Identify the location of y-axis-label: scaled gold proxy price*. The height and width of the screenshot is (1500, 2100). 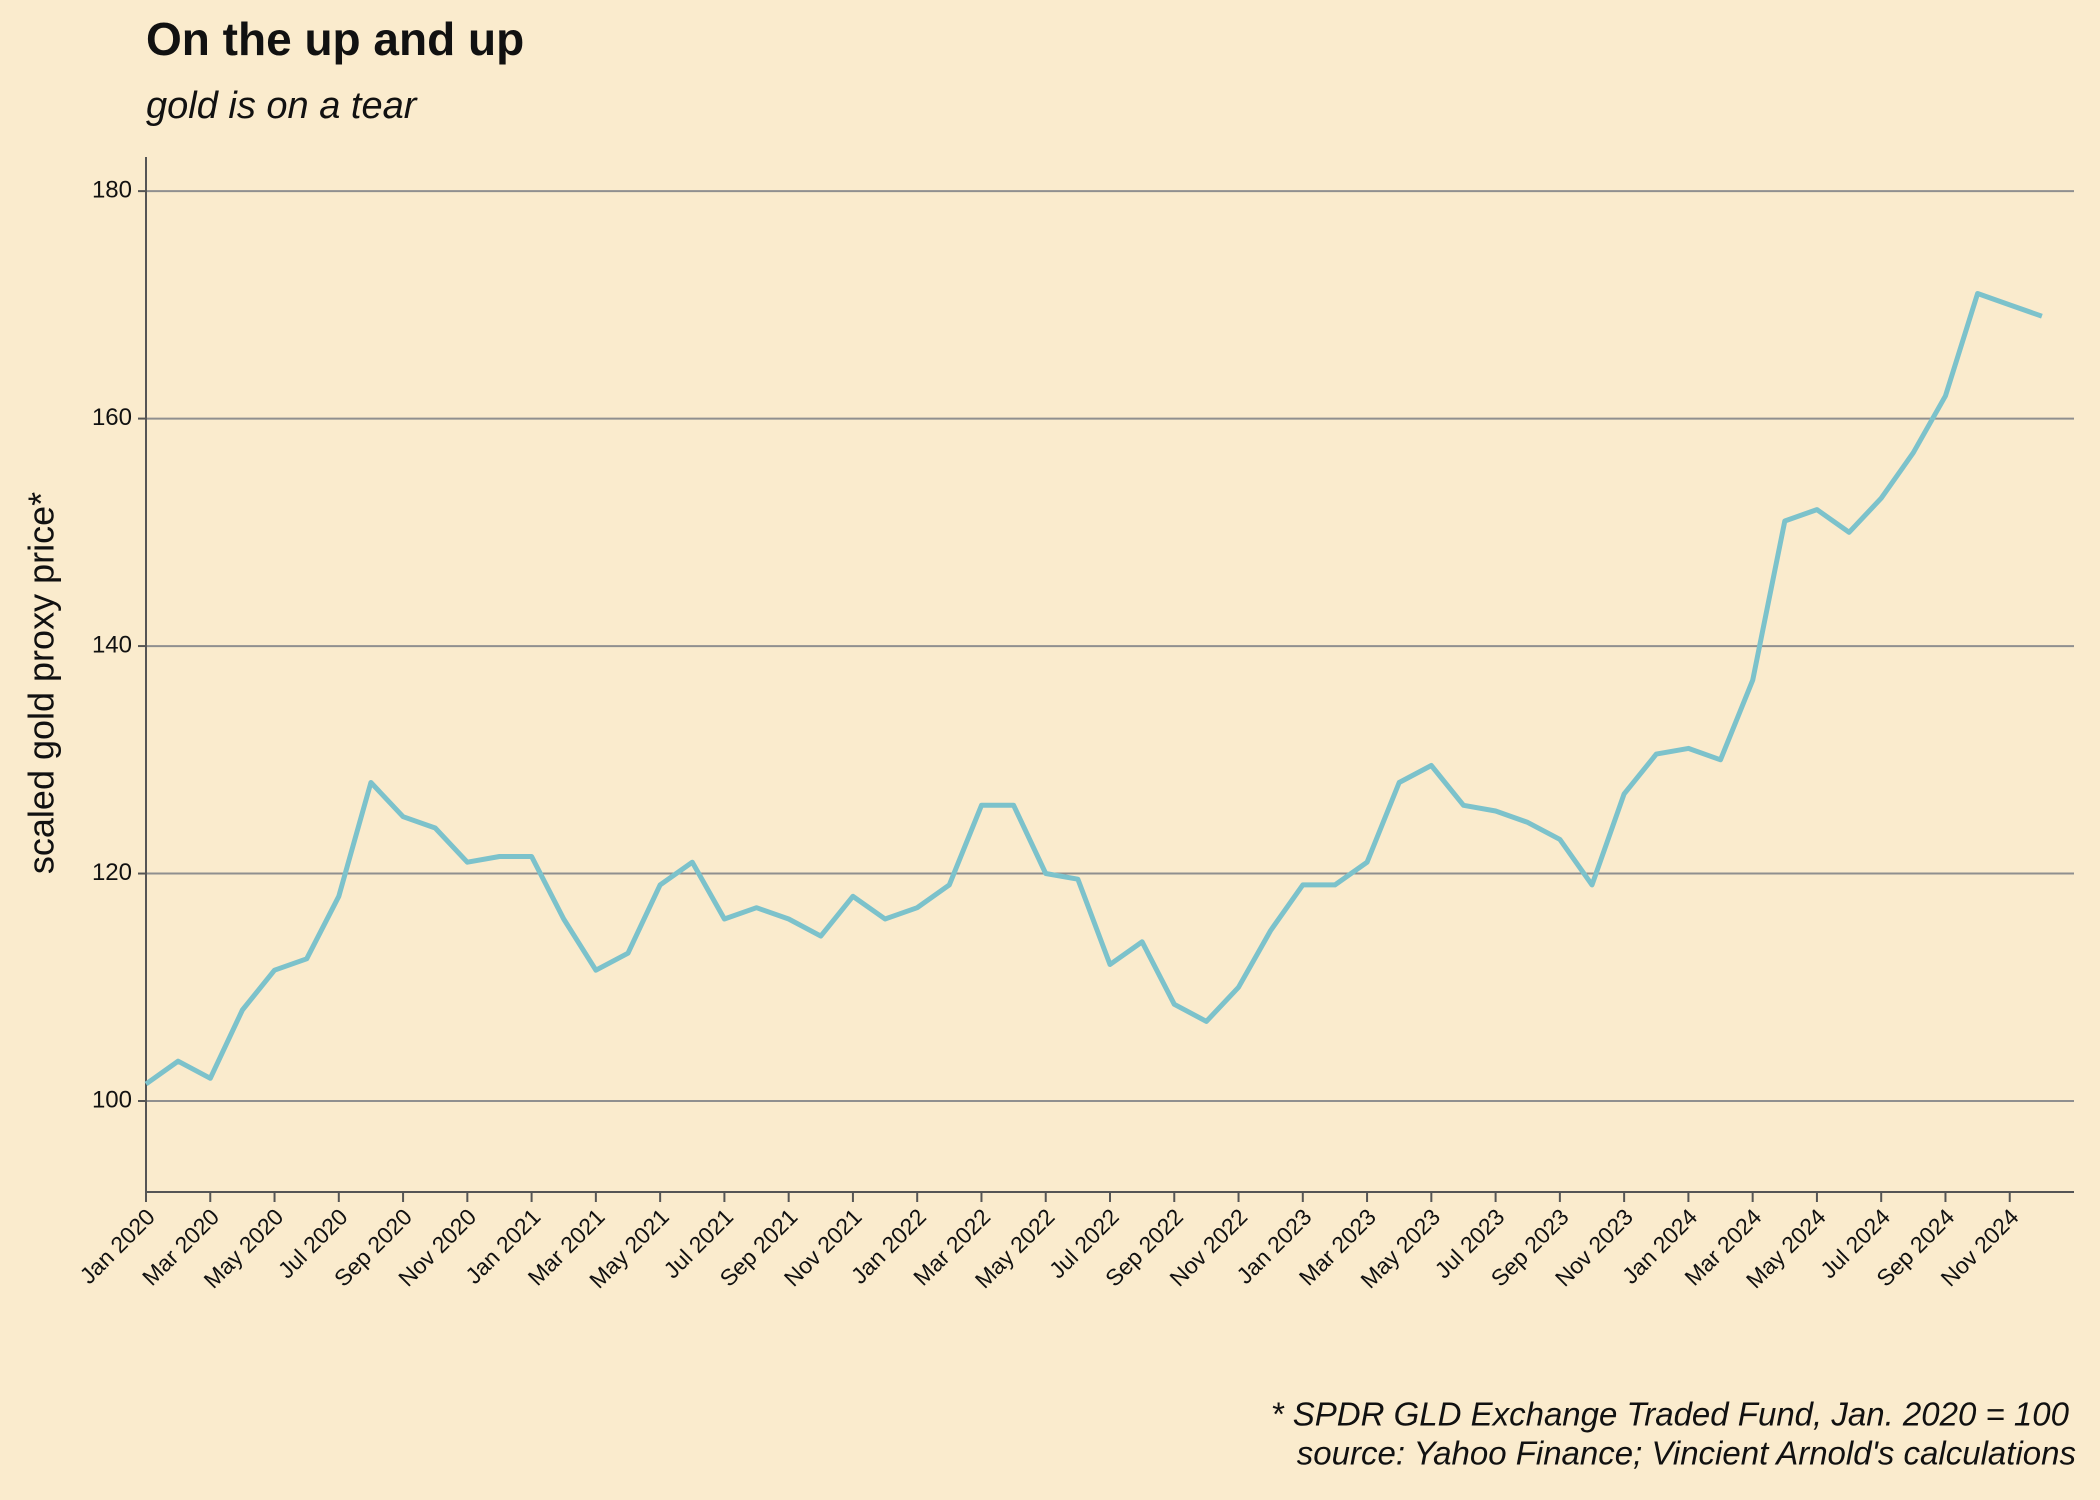
(41, 683).